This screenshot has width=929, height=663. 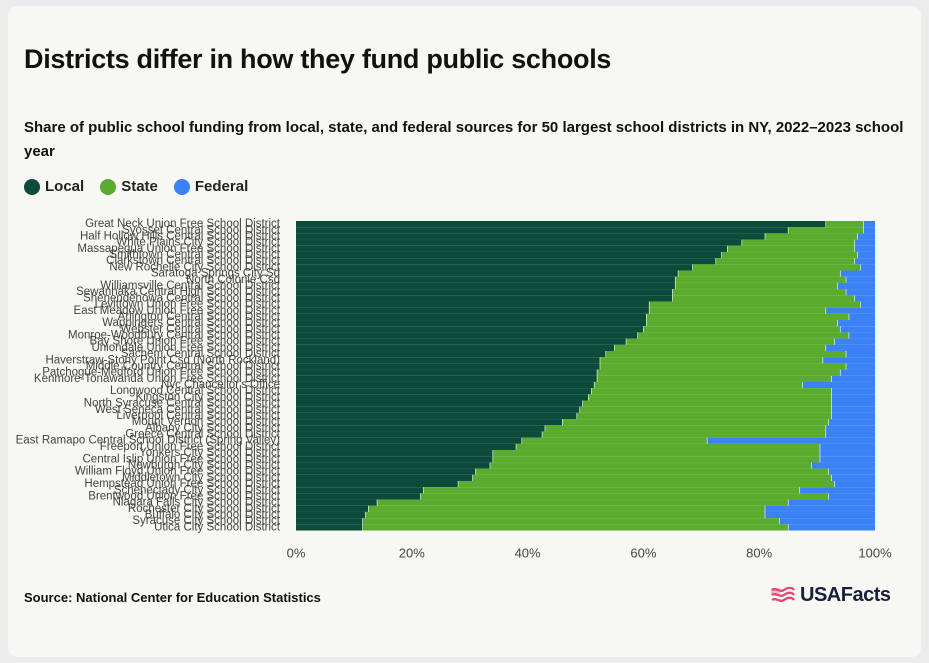 What do you see at coordinates (198, 416) in the screenshot?
I see `category-label: Liverpool Central School District` at bounding box center [198, 416].